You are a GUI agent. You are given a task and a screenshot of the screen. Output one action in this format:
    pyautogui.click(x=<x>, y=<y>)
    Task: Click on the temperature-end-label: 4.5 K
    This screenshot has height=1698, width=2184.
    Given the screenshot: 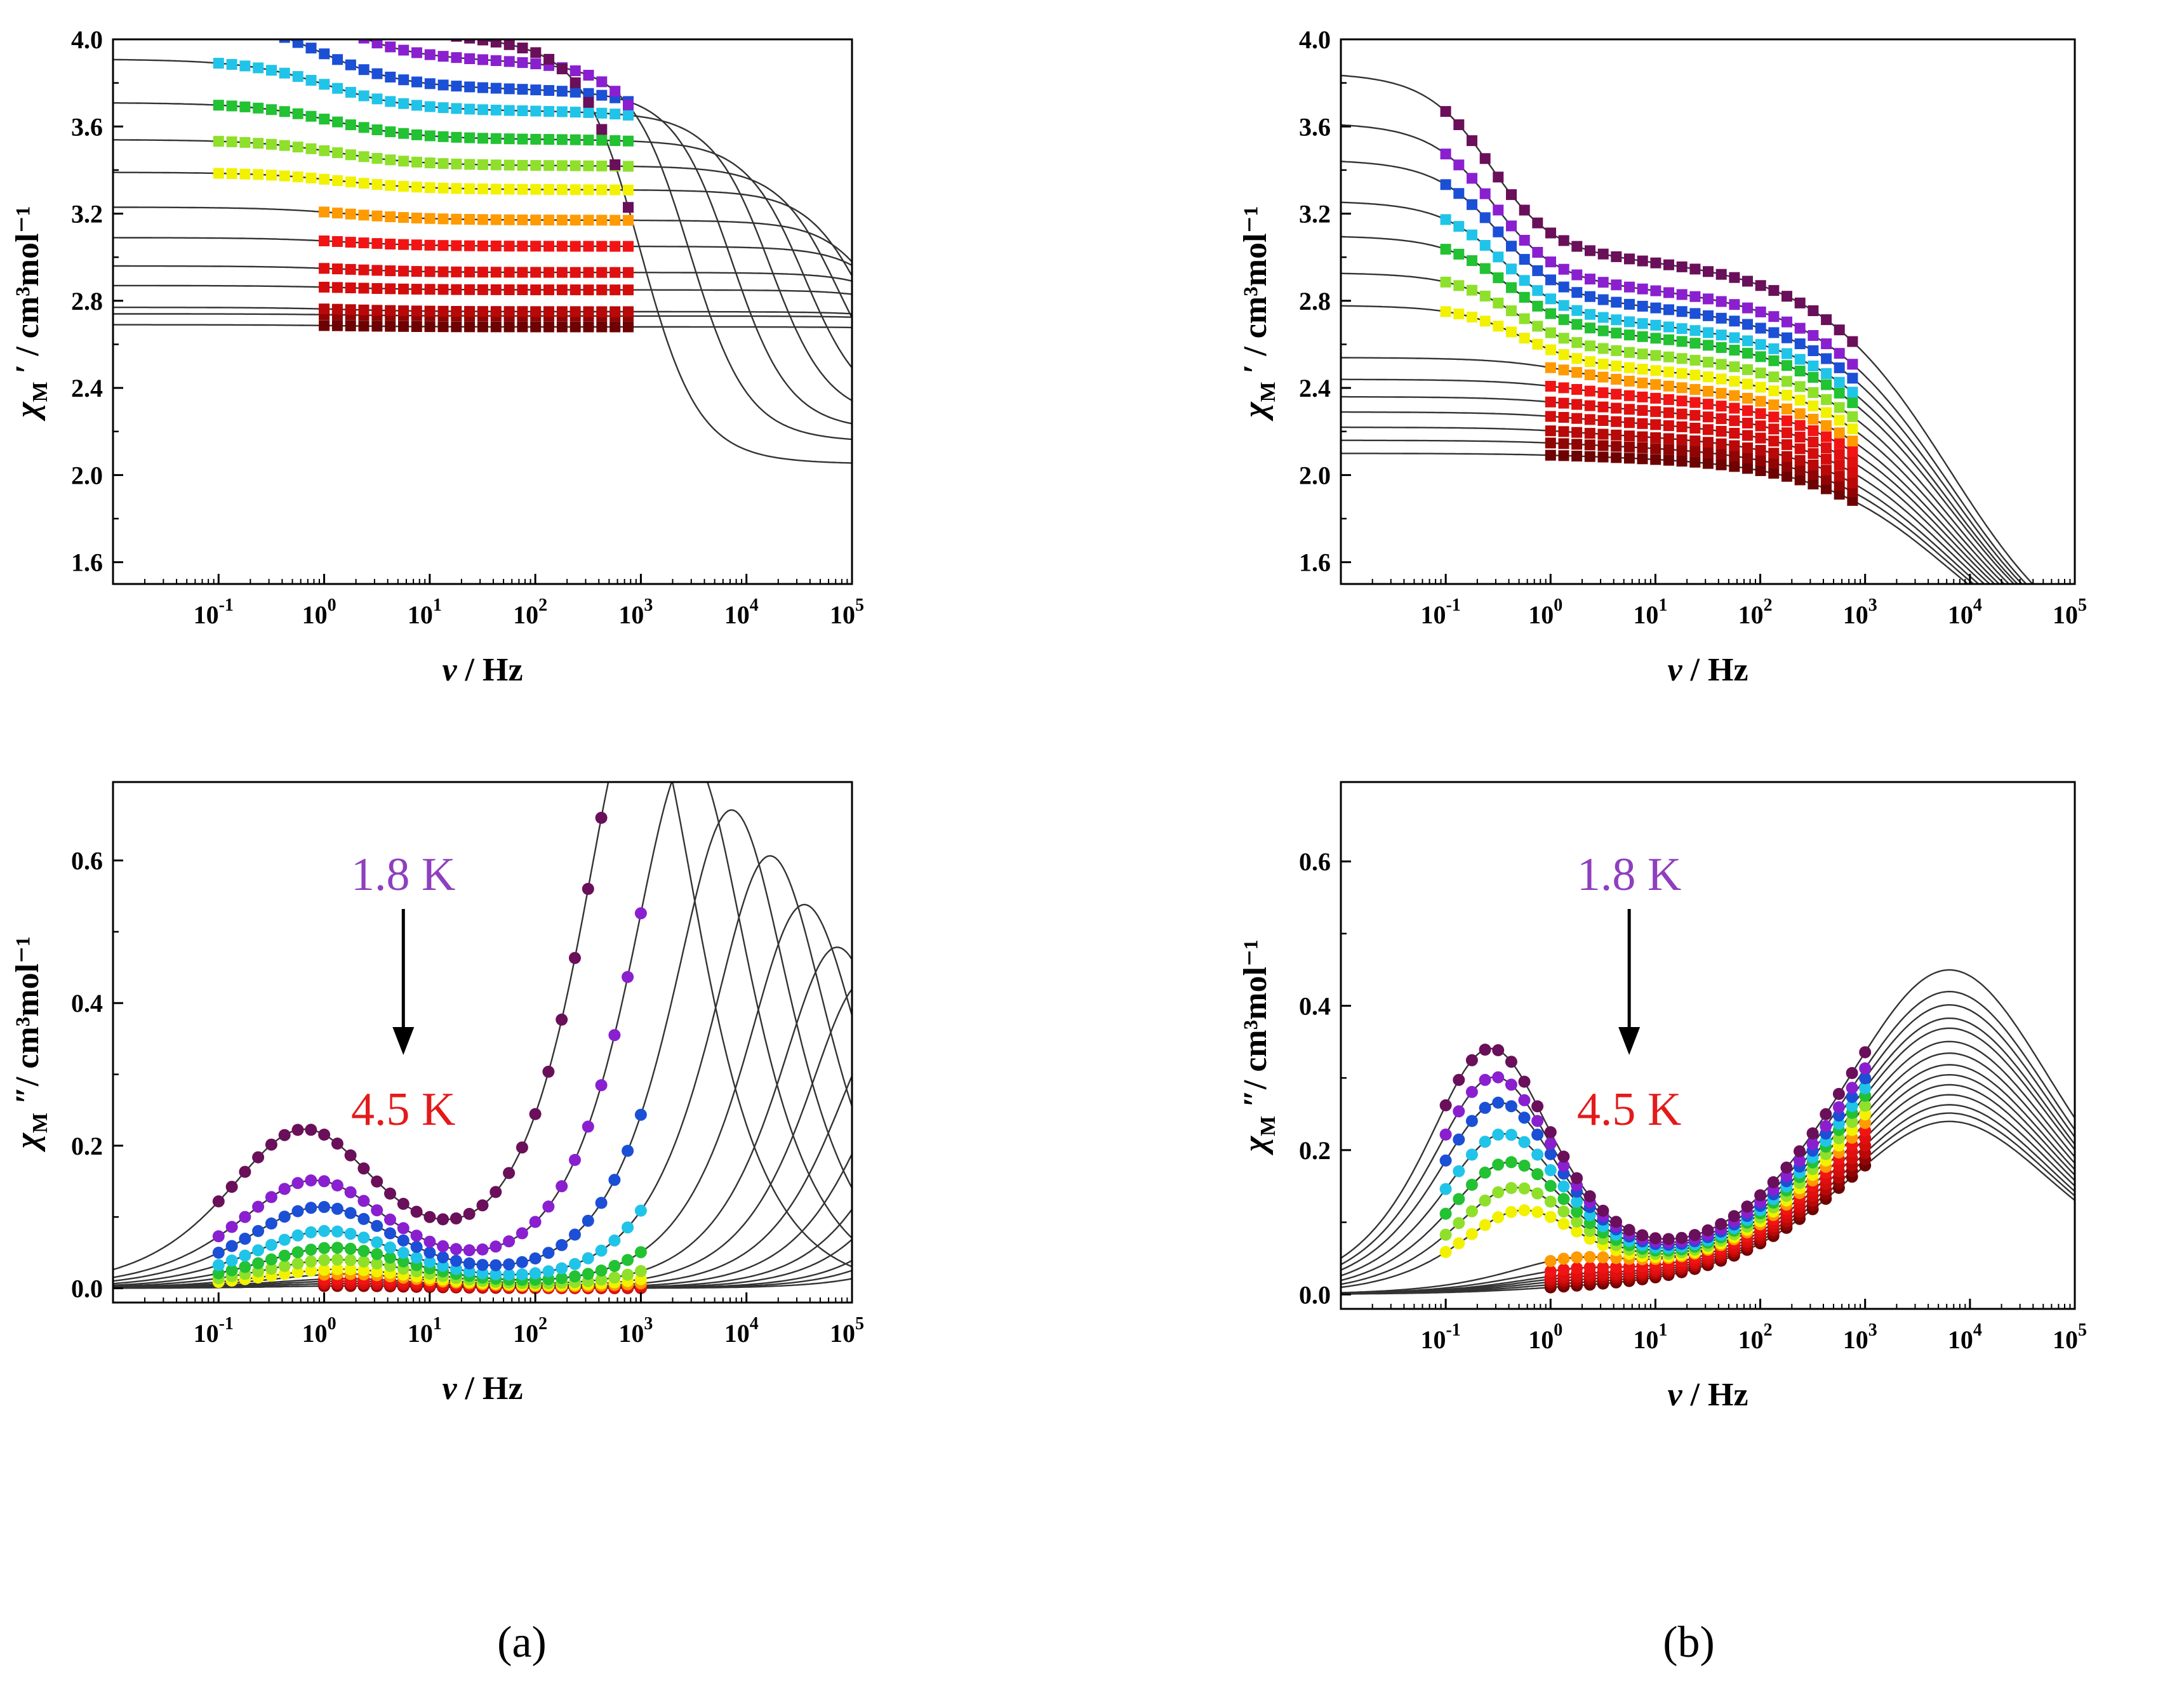 What is the action you would take?
    pyautogui.click(x=403, y=1110)
    